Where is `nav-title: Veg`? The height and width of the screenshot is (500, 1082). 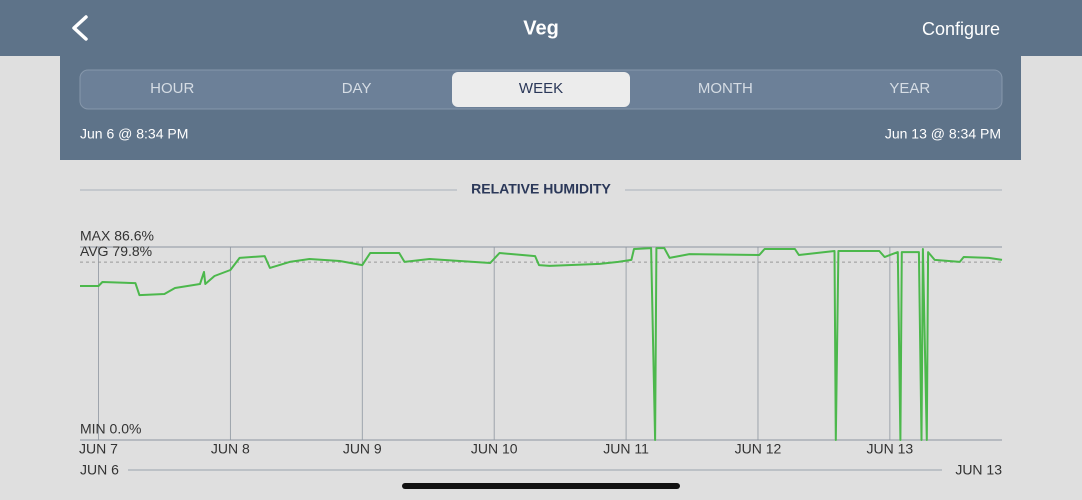
nav-title: Veg is located at coordinates (541, 28).